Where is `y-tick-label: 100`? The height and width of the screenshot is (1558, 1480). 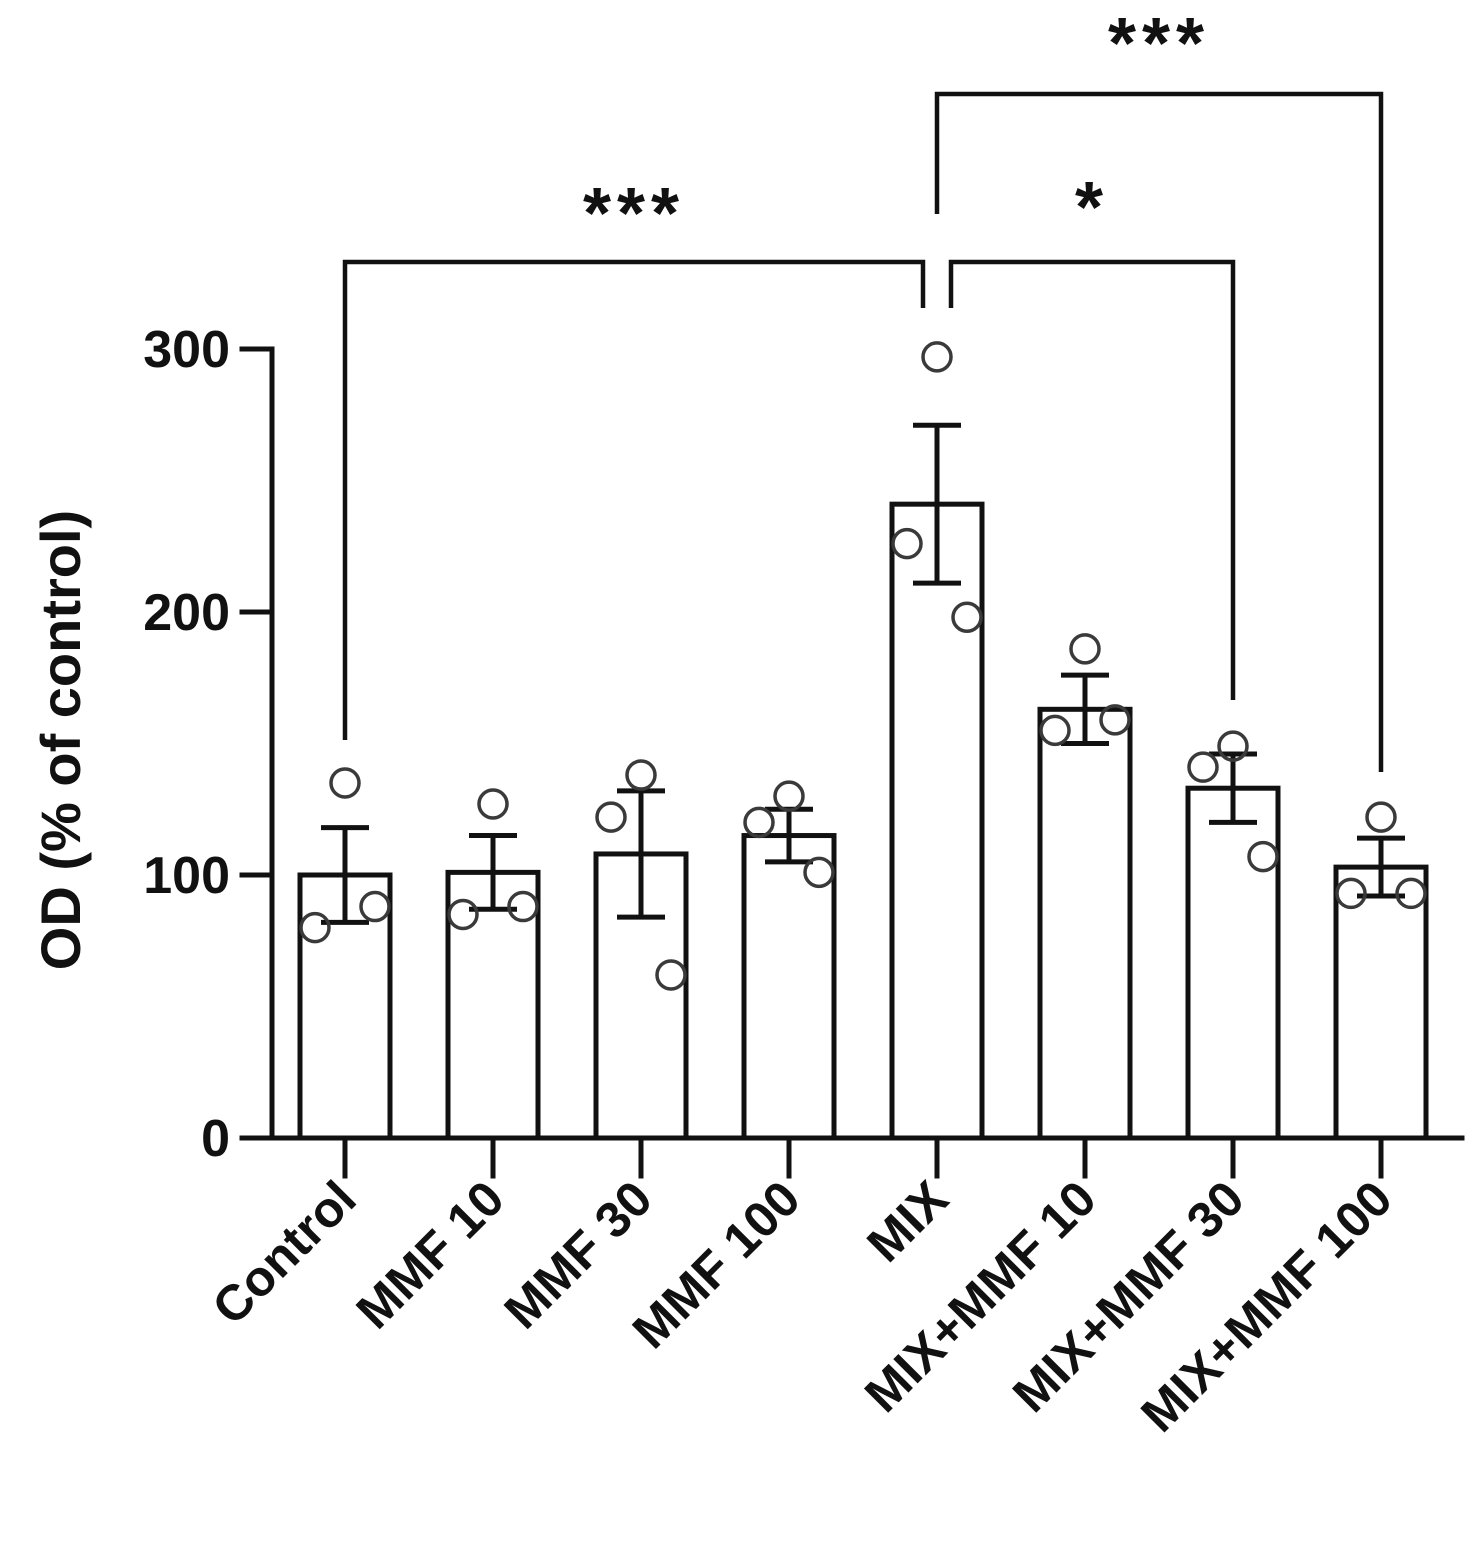
y-tick-label: 100 is located at coordinates (186, 876).